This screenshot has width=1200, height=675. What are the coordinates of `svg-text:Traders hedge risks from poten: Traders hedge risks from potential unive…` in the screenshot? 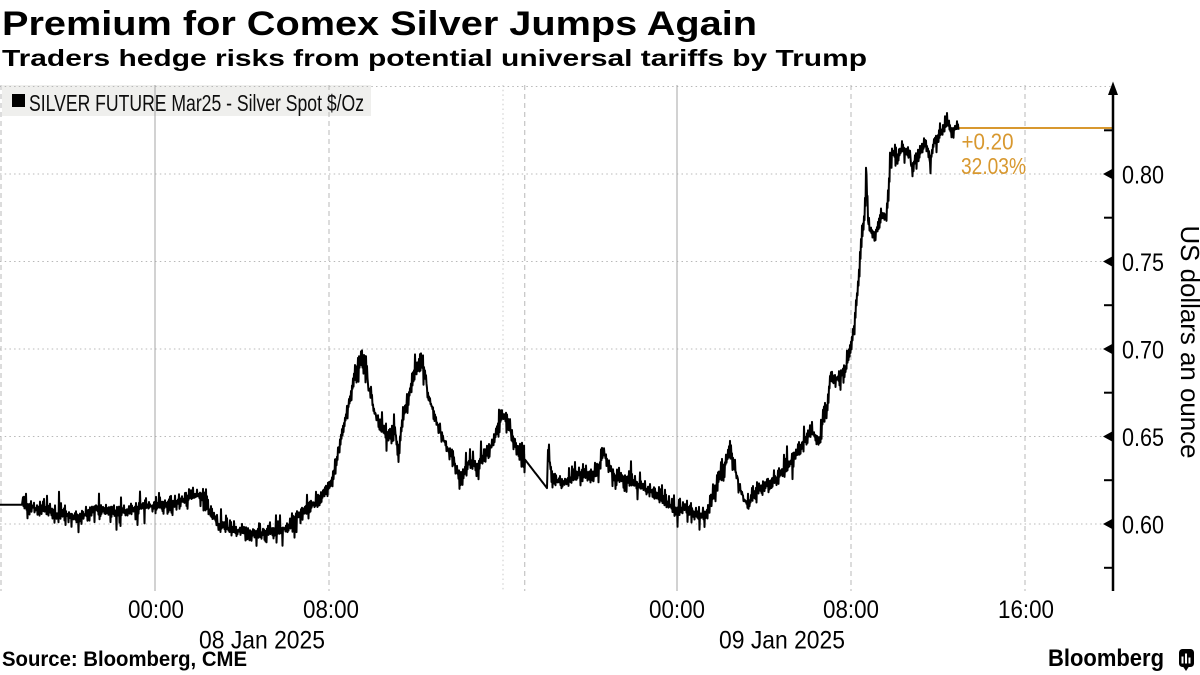 It's located at (434, 58).